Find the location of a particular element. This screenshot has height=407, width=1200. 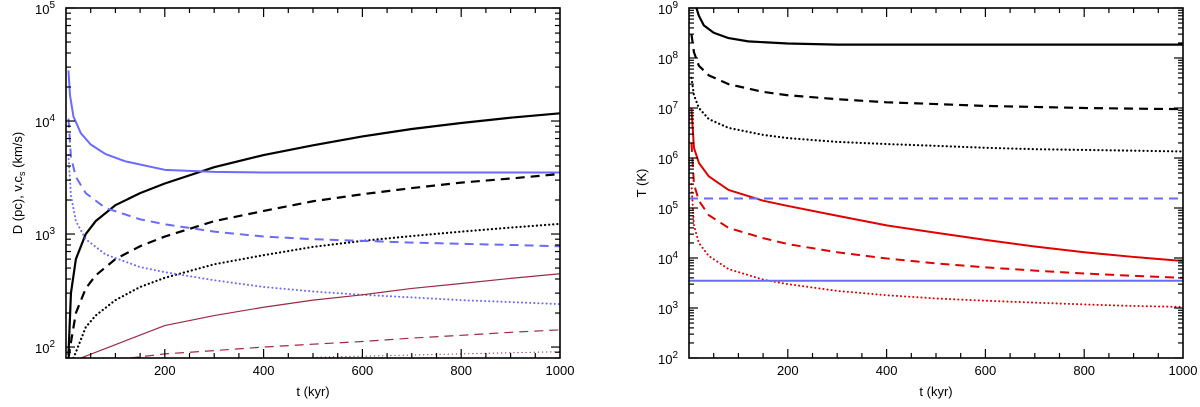

y-tick-label: 10⁸ is located at coordinates (668, 58).